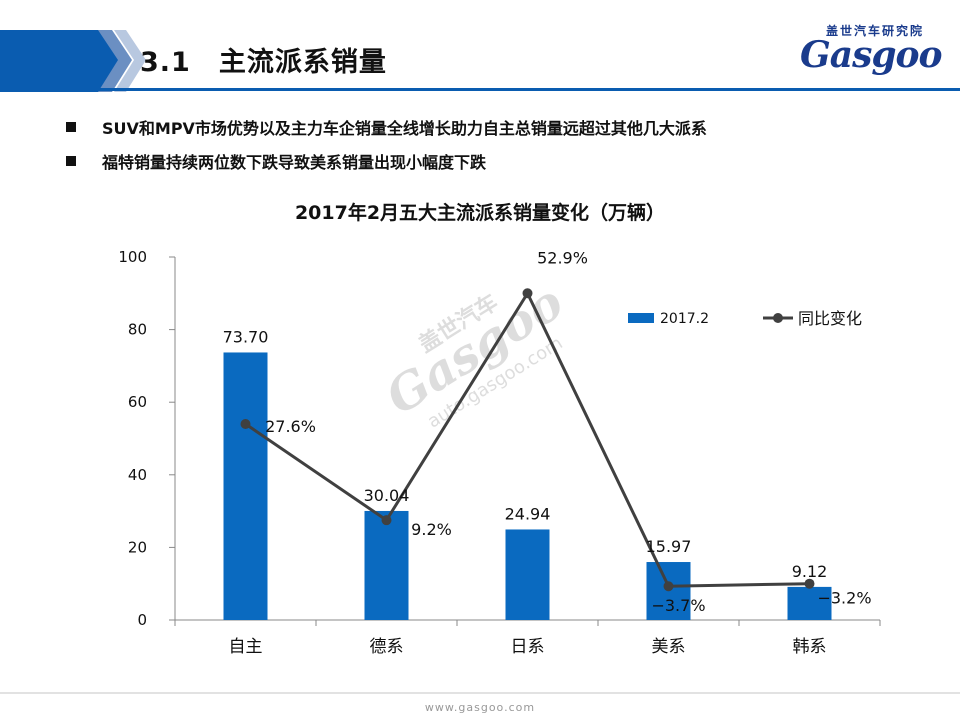 This screenshot has height=720, width=960. Describe the element at coordinates (809, 583) in the screenshot. I see `yoy-point-韩系` at that location.